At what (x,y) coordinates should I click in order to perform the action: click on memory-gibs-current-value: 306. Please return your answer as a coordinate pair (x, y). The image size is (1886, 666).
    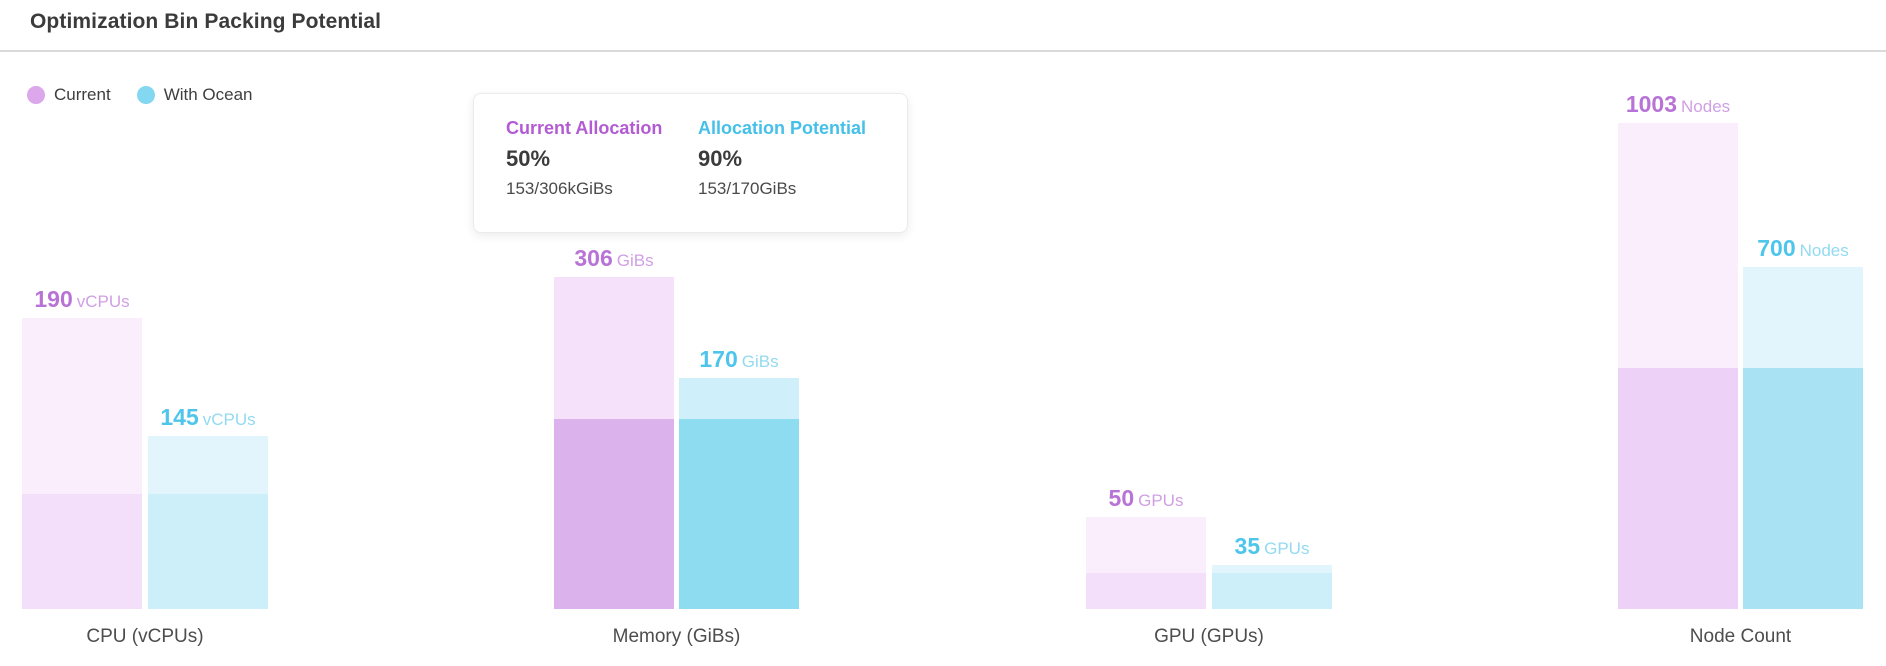
    Looking at the image, I should click on (593, 258).